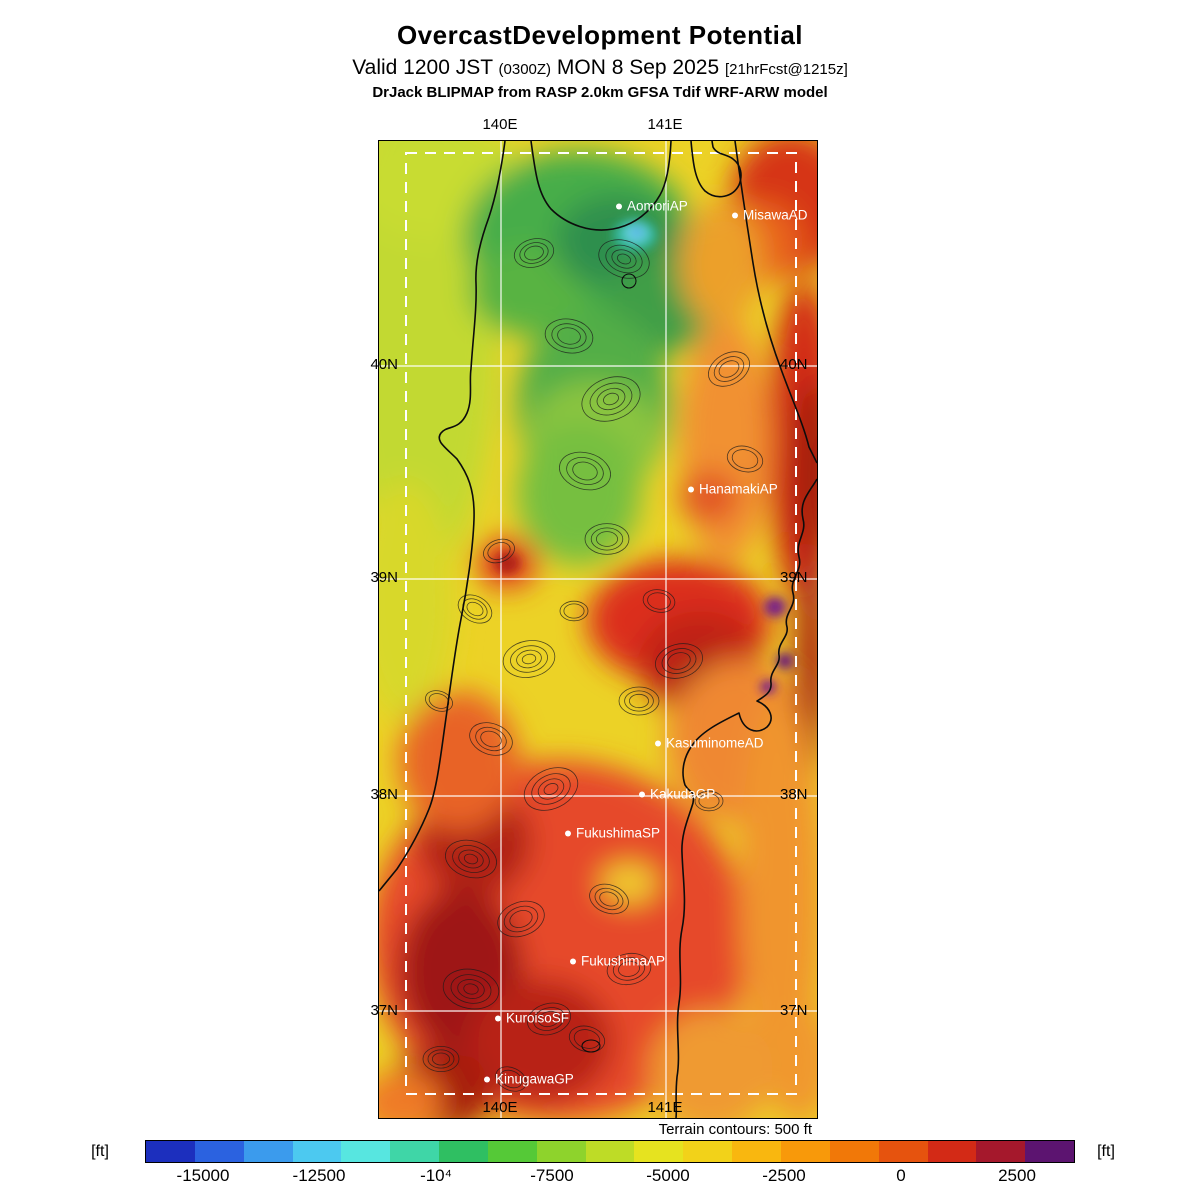 This screenshot has height=1200, width=1200. I want to click on colorbar-unit-left: [ft], so click(100, 1151).